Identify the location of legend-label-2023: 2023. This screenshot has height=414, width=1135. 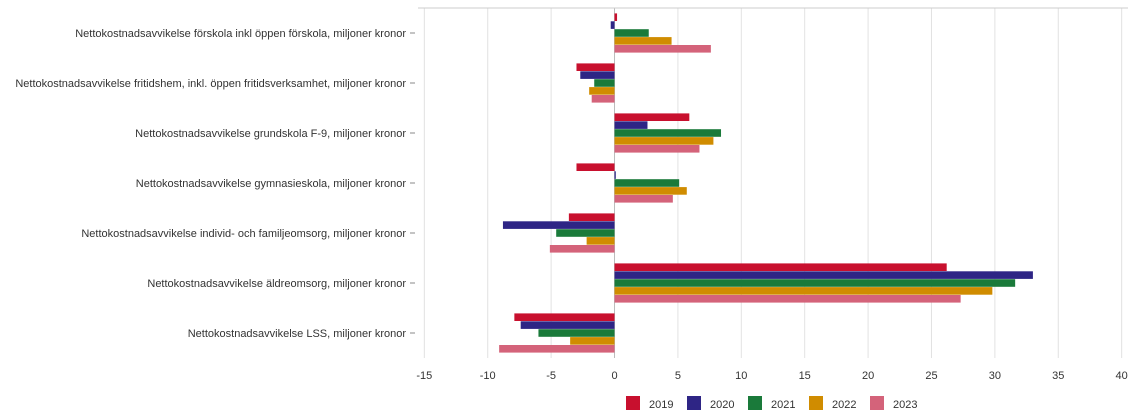
(905, 405).